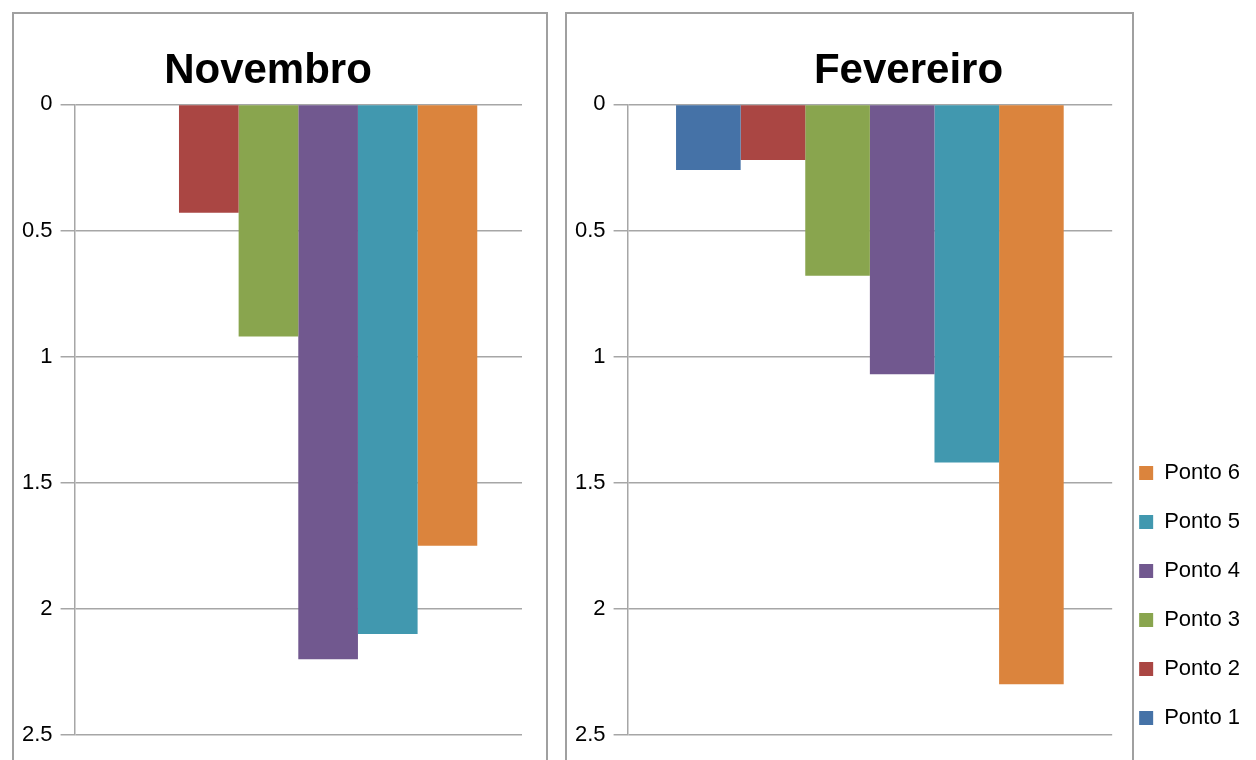 The width and height of the screenshot is (1256, 760). Describe the element at coordinates (1202, 472) in the screenshot. I see `legend-label: Ponto 6` at that location.